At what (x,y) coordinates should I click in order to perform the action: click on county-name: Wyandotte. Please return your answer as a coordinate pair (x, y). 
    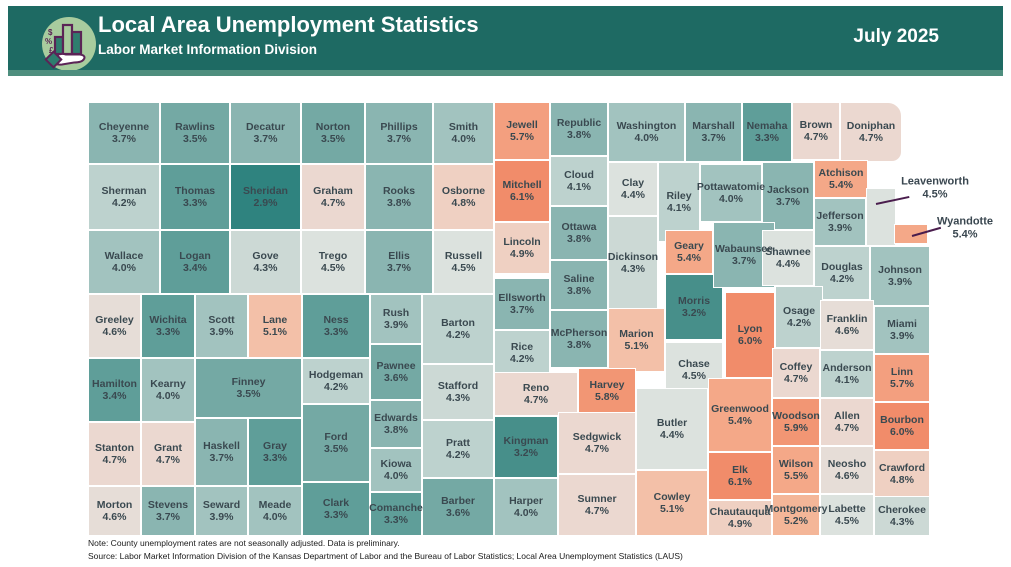
    Looking at the image, I should click on (965, 221).